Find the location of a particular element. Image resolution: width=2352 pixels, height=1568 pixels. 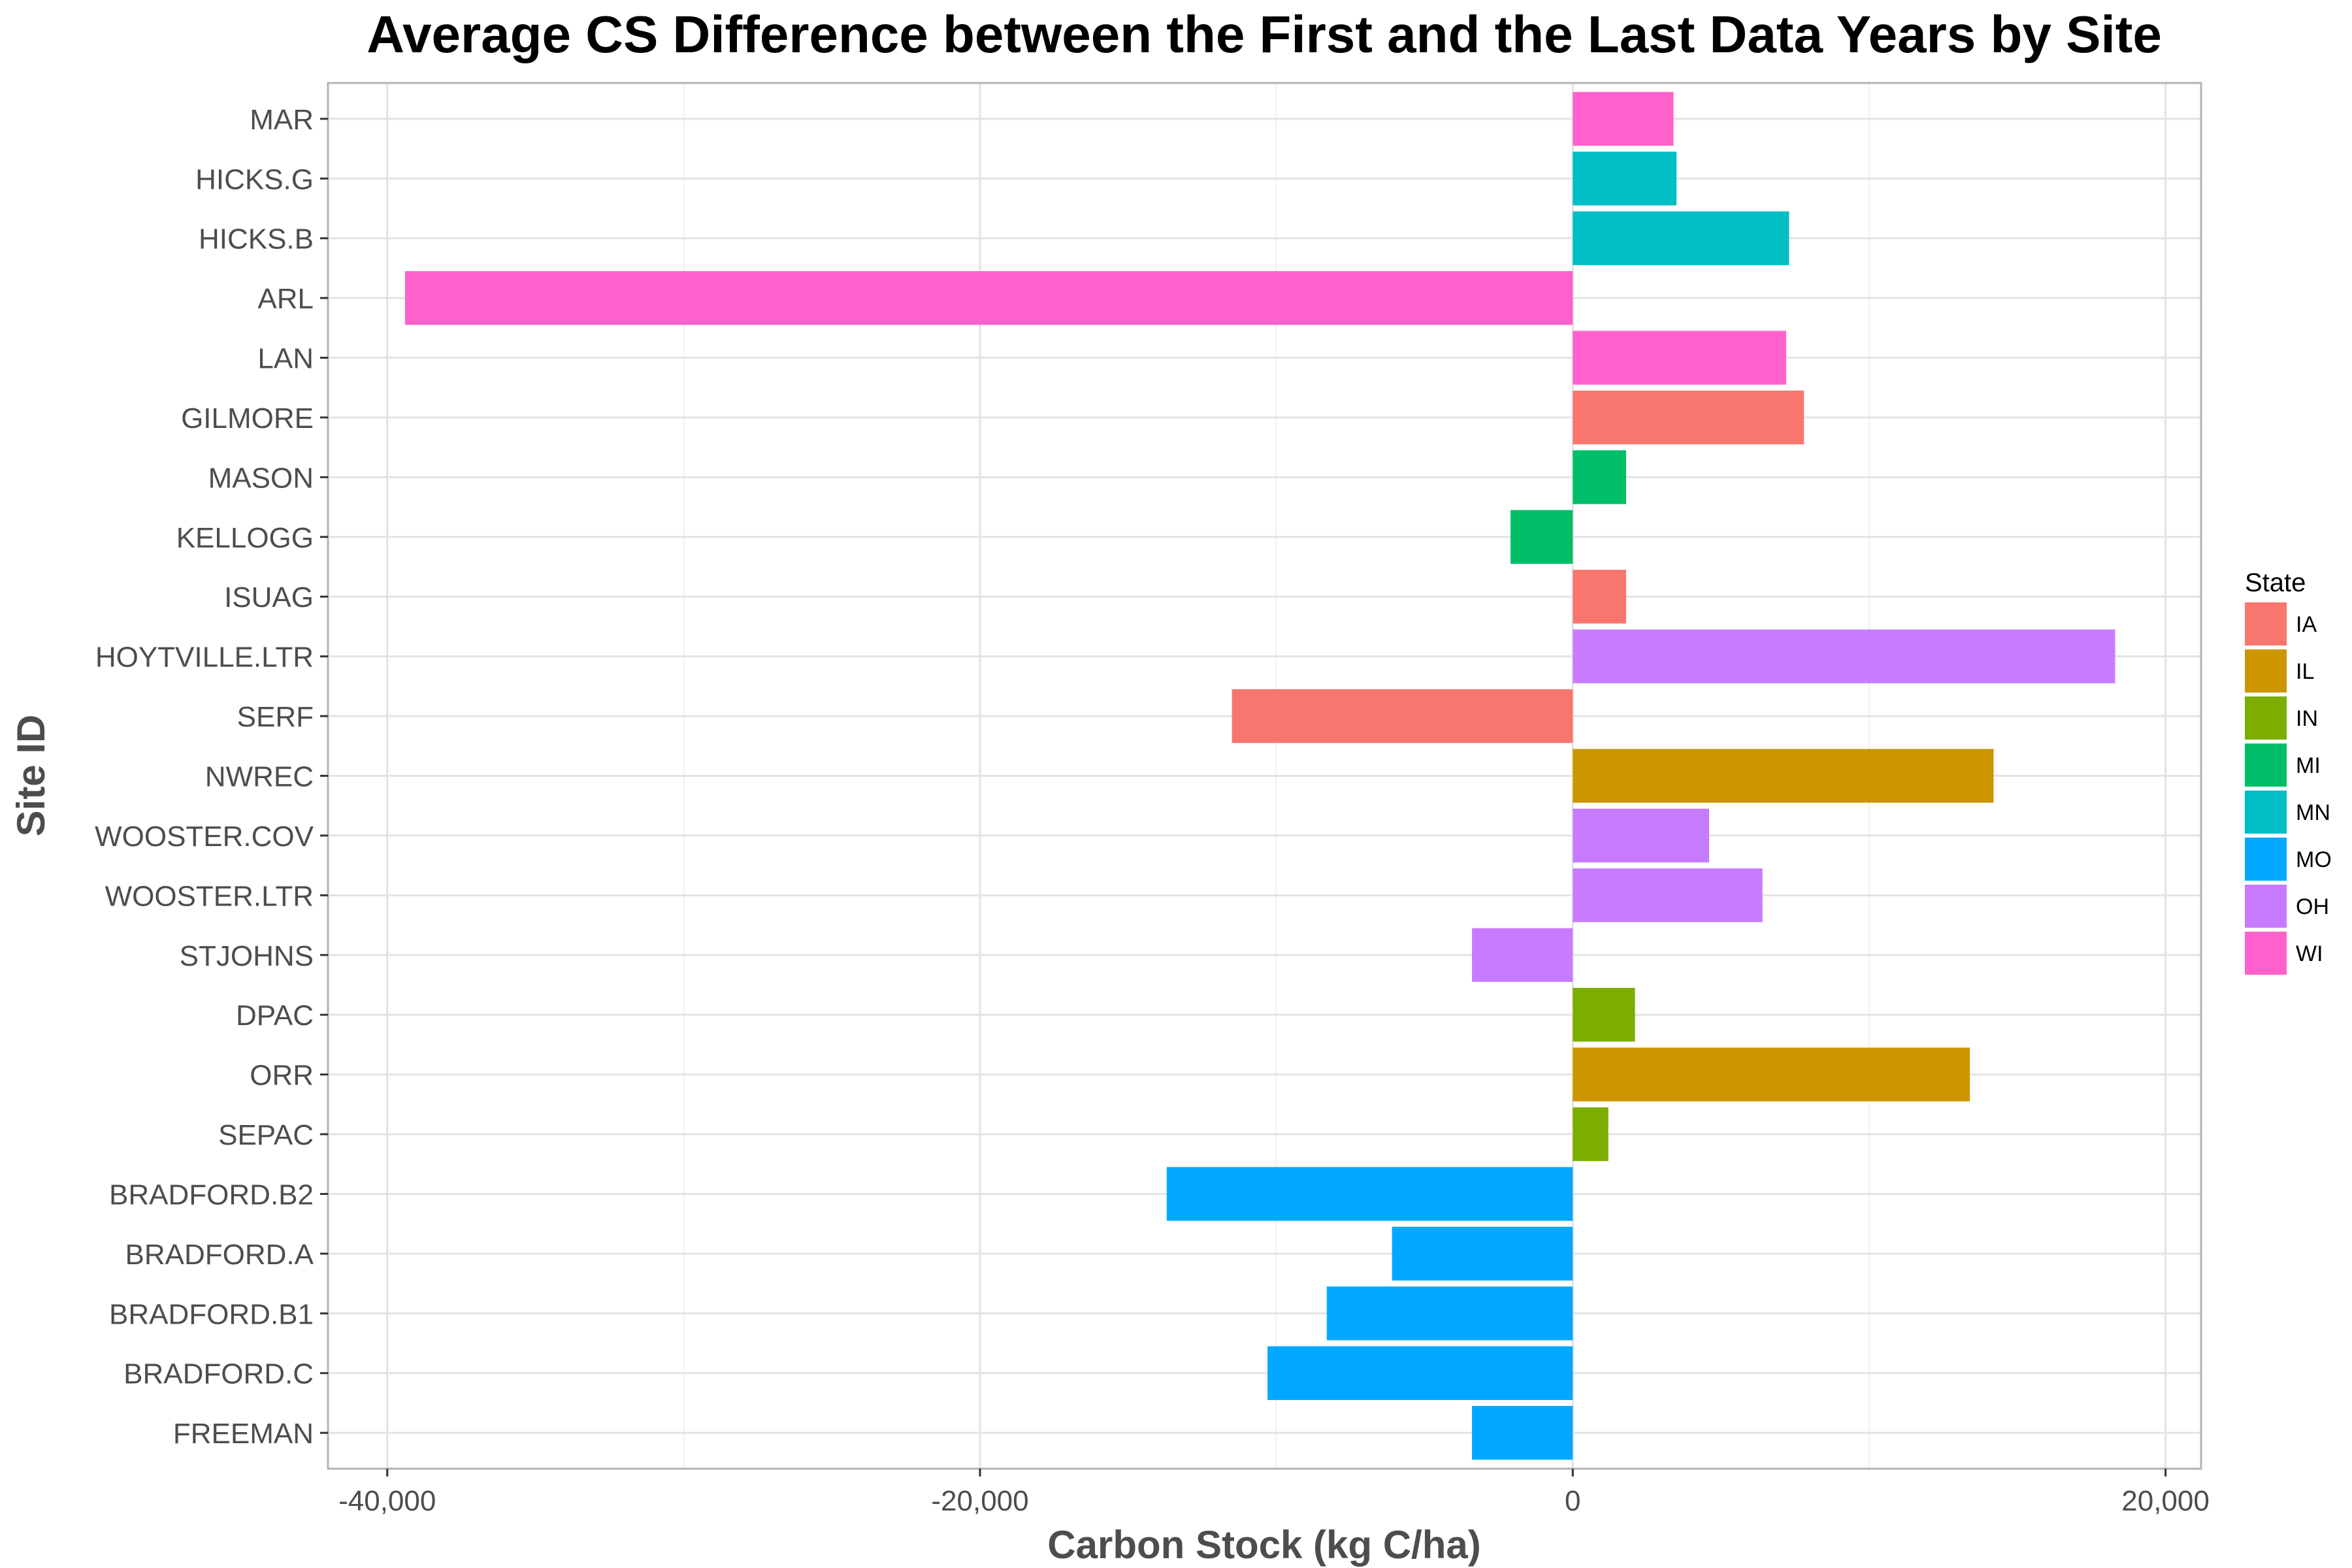

bar-bradford-b1 is located at coordinates (1449, 1313).